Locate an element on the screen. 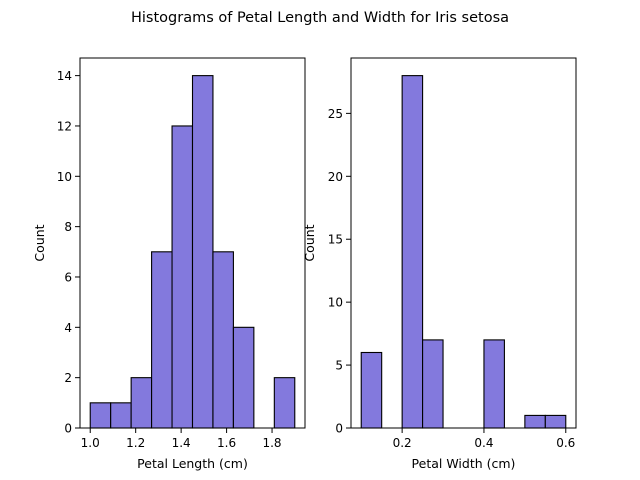 Image resolution: width=640 pixels, height=480 pixels. petal-length-y-tick-label: 10 is located at coordinates (64, 177).